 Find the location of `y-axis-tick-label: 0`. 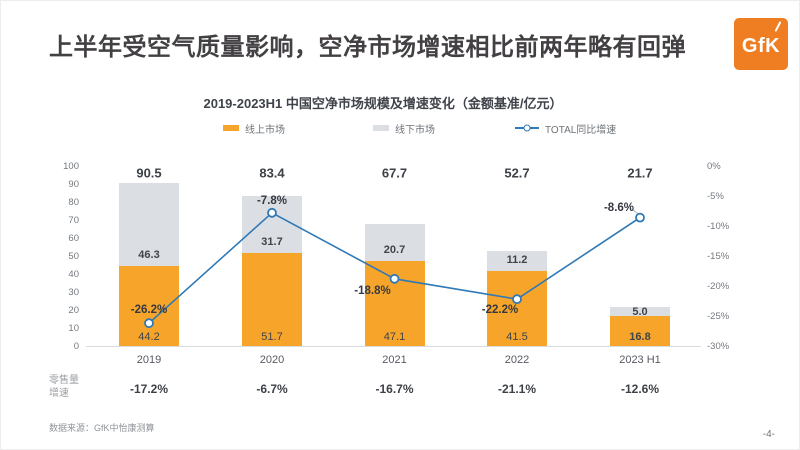

y-axis-tick-label: 0 is located at coordinates (76, 346).